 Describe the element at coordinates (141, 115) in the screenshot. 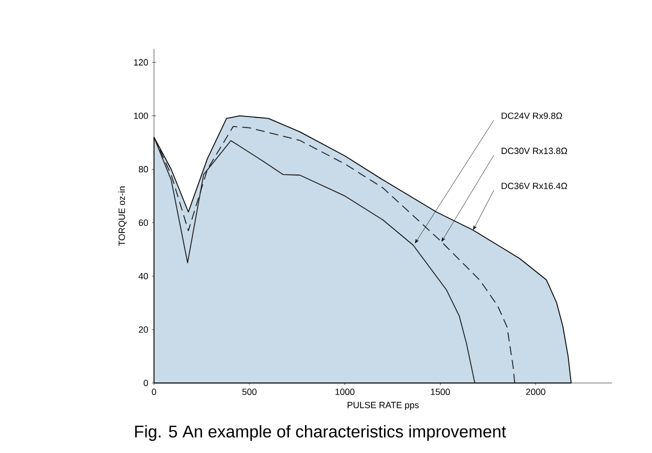

I see `y-tick-label: 100` at that location.